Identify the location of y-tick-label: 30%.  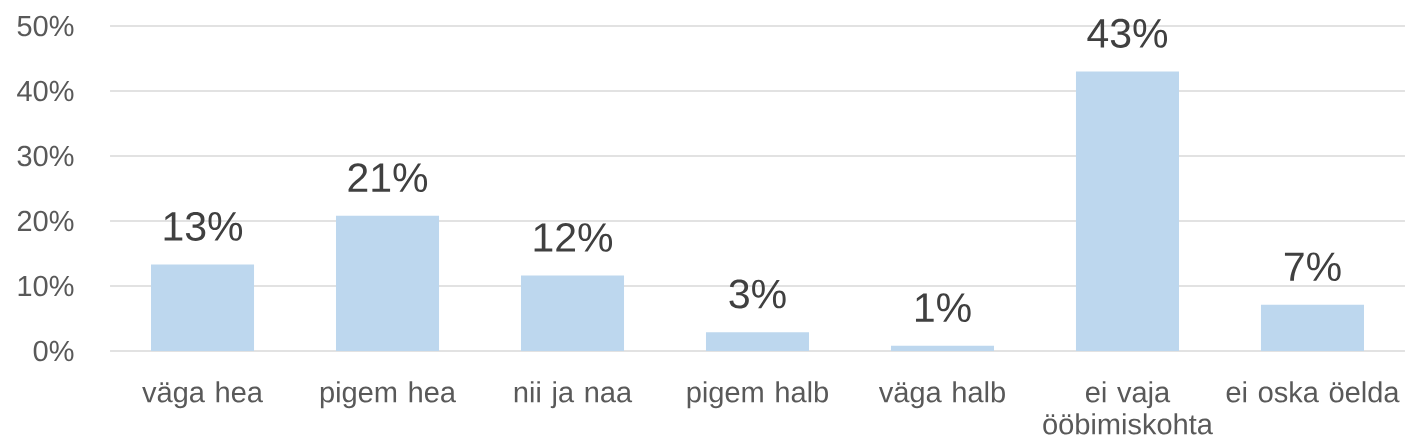
(45, 156).